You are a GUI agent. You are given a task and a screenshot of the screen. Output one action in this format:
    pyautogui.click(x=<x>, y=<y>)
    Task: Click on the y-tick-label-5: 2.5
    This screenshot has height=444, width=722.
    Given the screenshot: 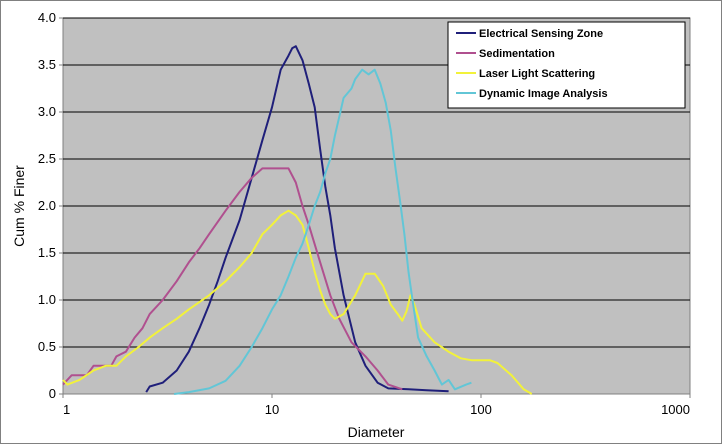 What is the action you would take?
    pyautogui.click(x=47, y=158)
    